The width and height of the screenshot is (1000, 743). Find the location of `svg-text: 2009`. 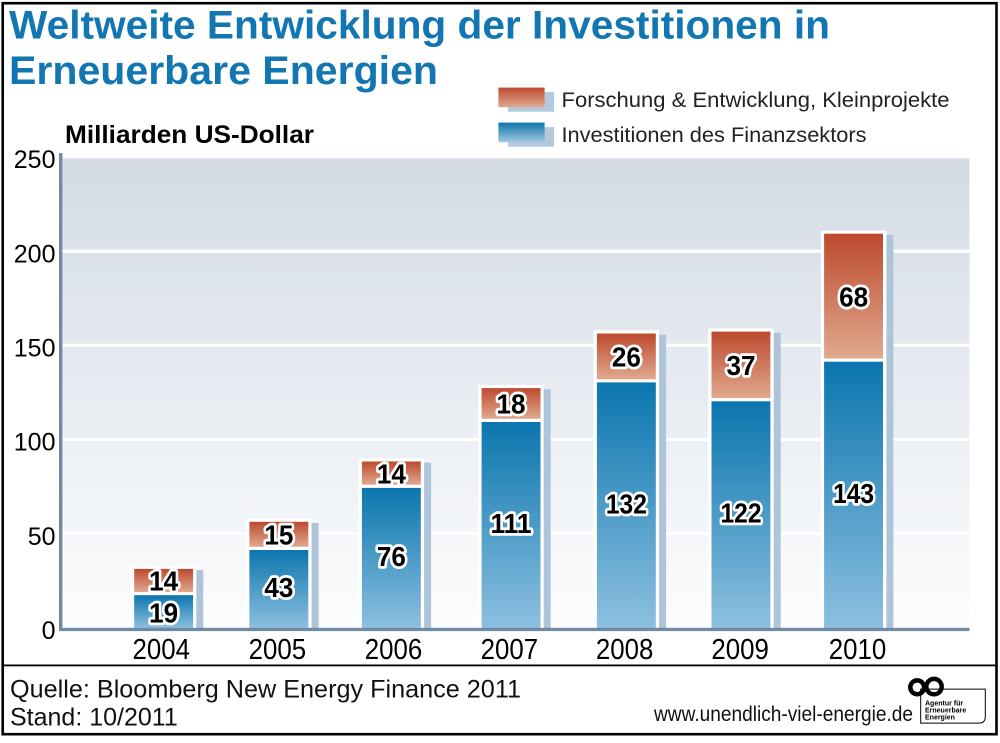

svg-text: 2009 is located at coordinates (740, 650).